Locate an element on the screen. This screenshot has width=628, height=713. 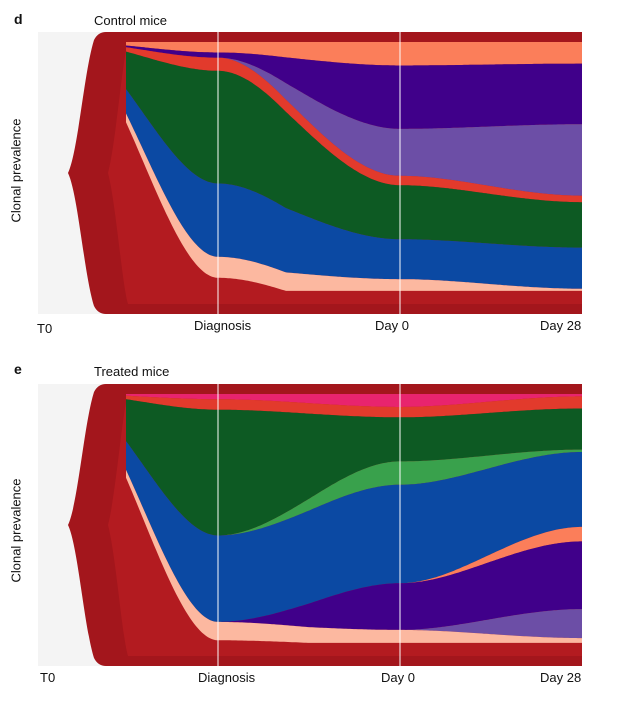
clone-band-green is located at coordinates (354, 467).